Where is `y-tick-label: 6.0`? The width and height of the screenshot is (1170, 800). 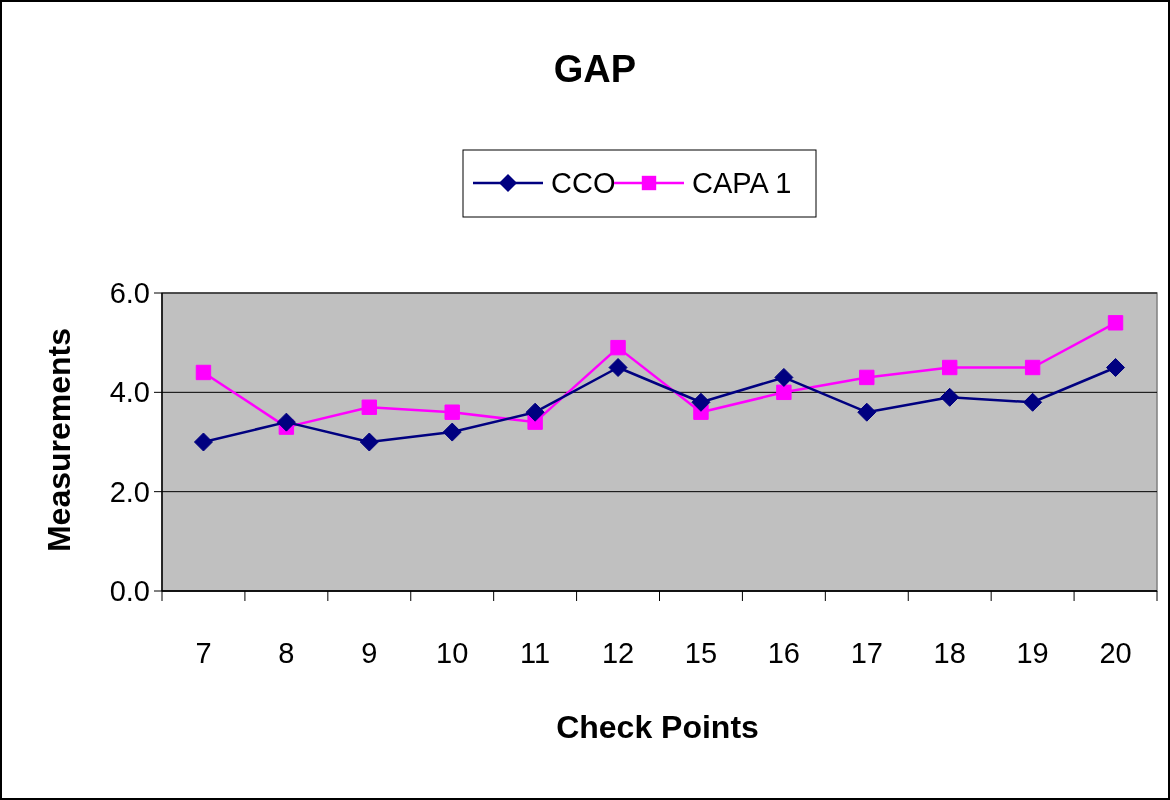
y-tick-label: 6.0 is located at coordinates (129, 293).